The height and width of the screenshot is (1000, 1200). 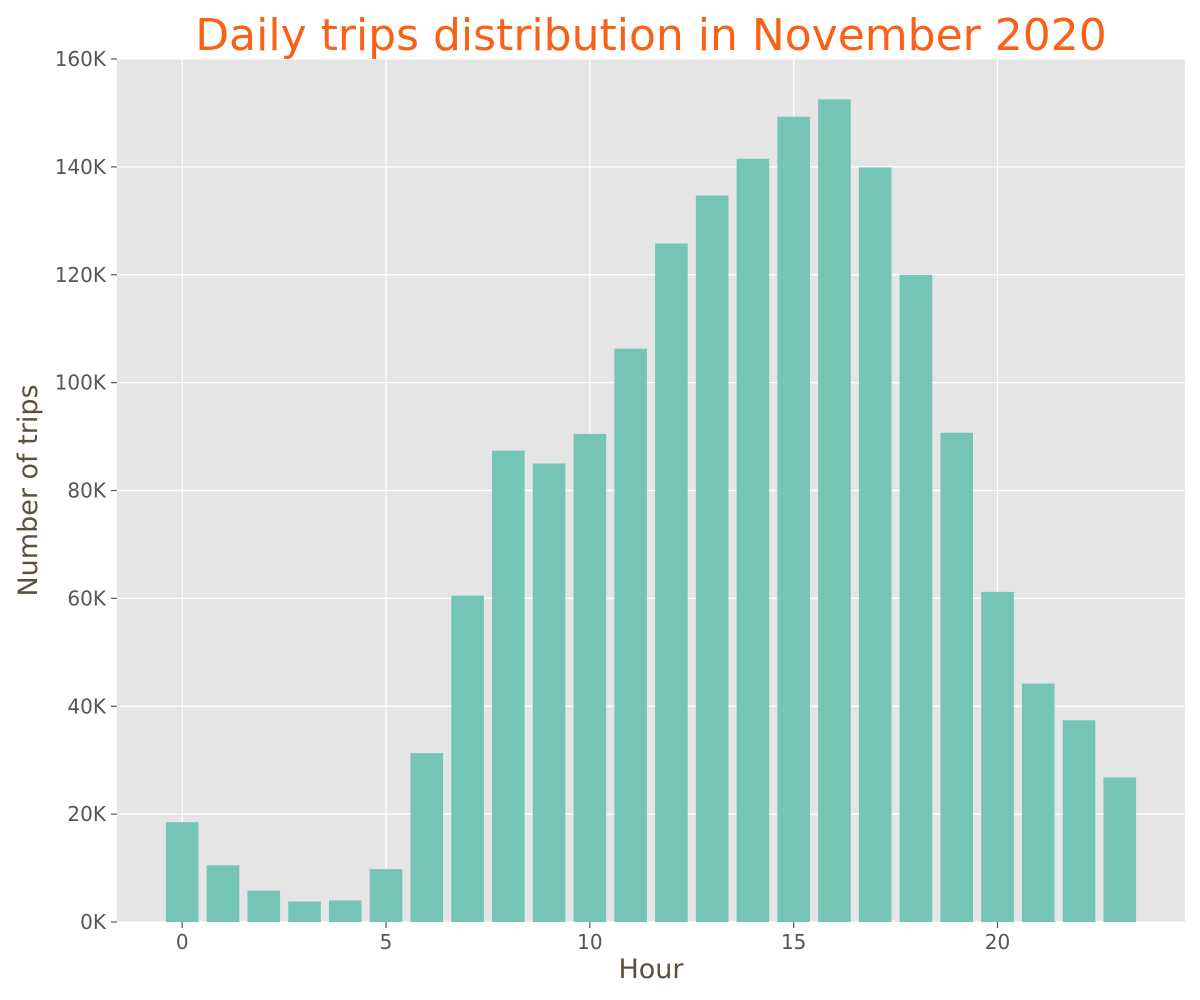 What do you see at coordinates (182, 942) in the screenshot?
I see `x-tick-label: 0` at bounding box center [182, 942].